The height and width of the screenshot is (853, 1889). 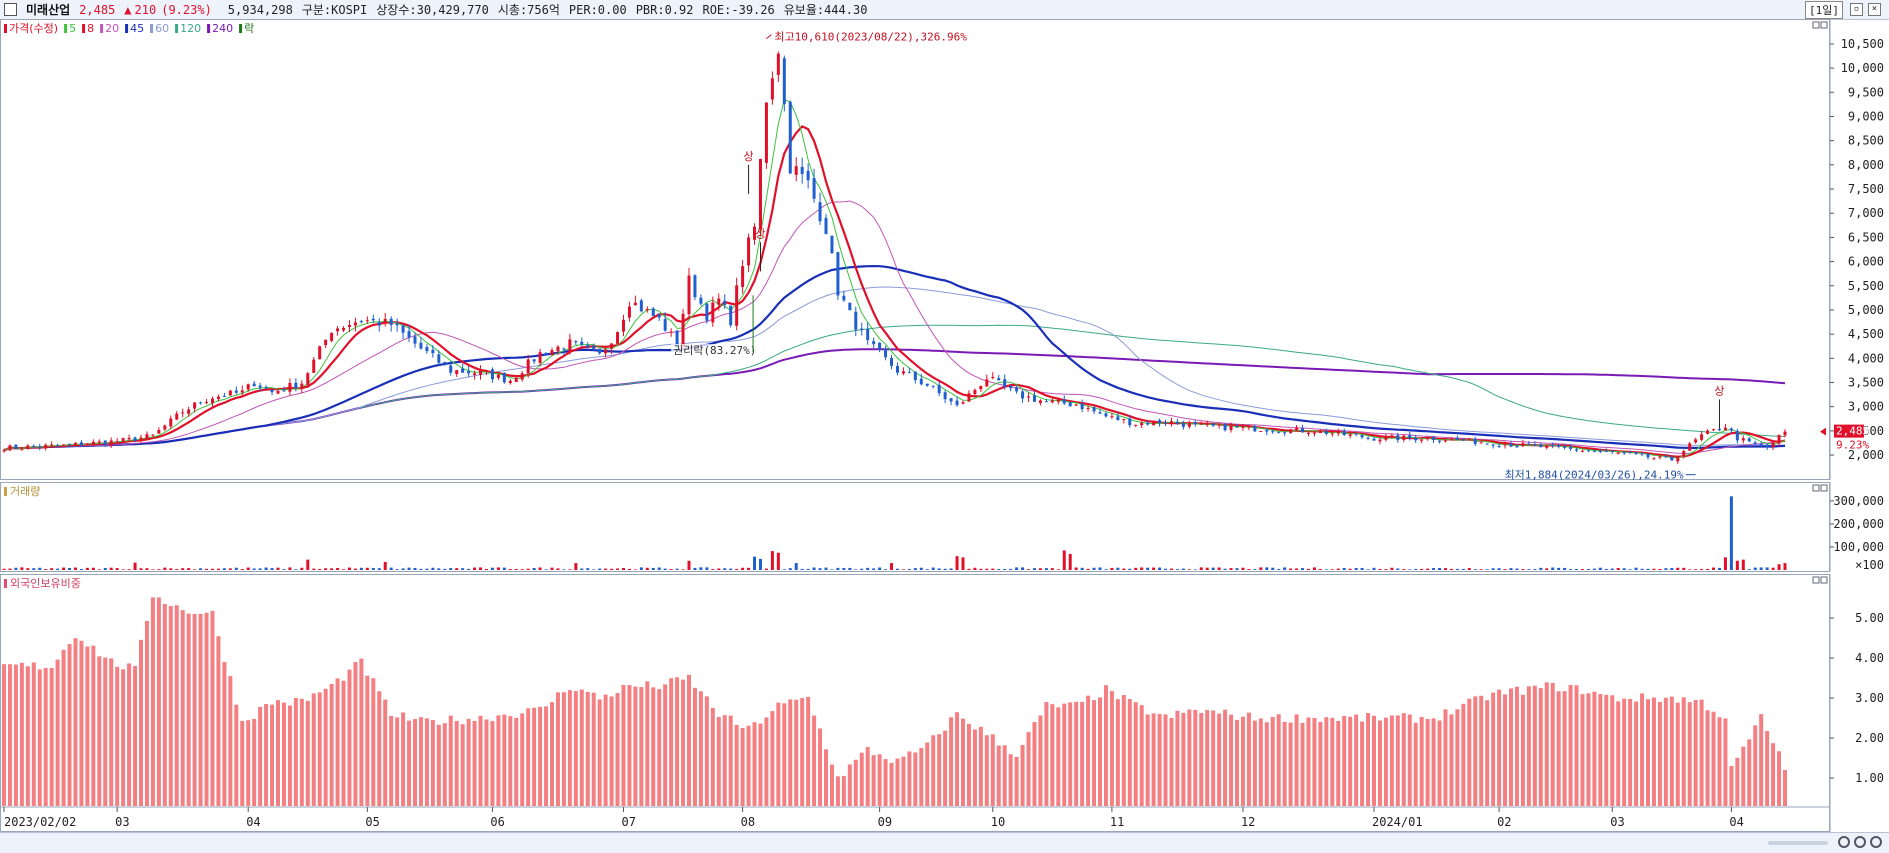 I want to click on period-selector: [1일], so click(x=1824, y=10).